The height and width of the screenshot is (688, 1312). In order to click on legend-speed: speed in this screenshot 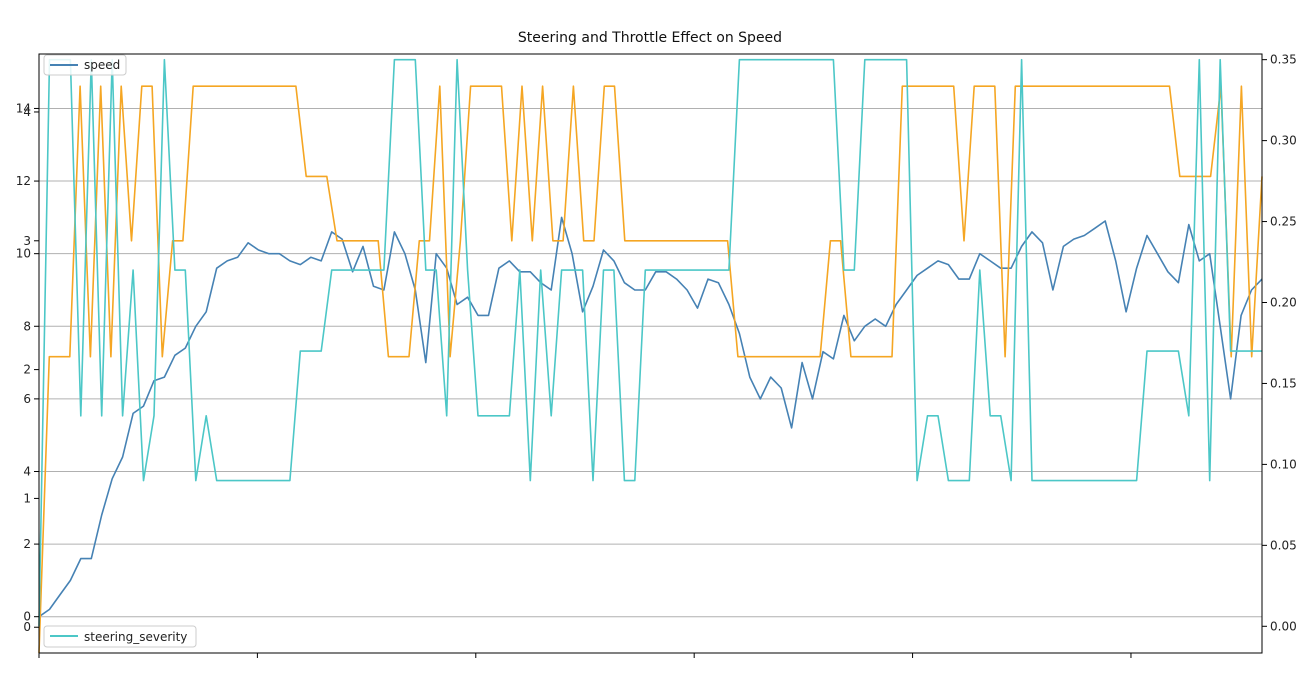, I will do `click(85, 65)`.